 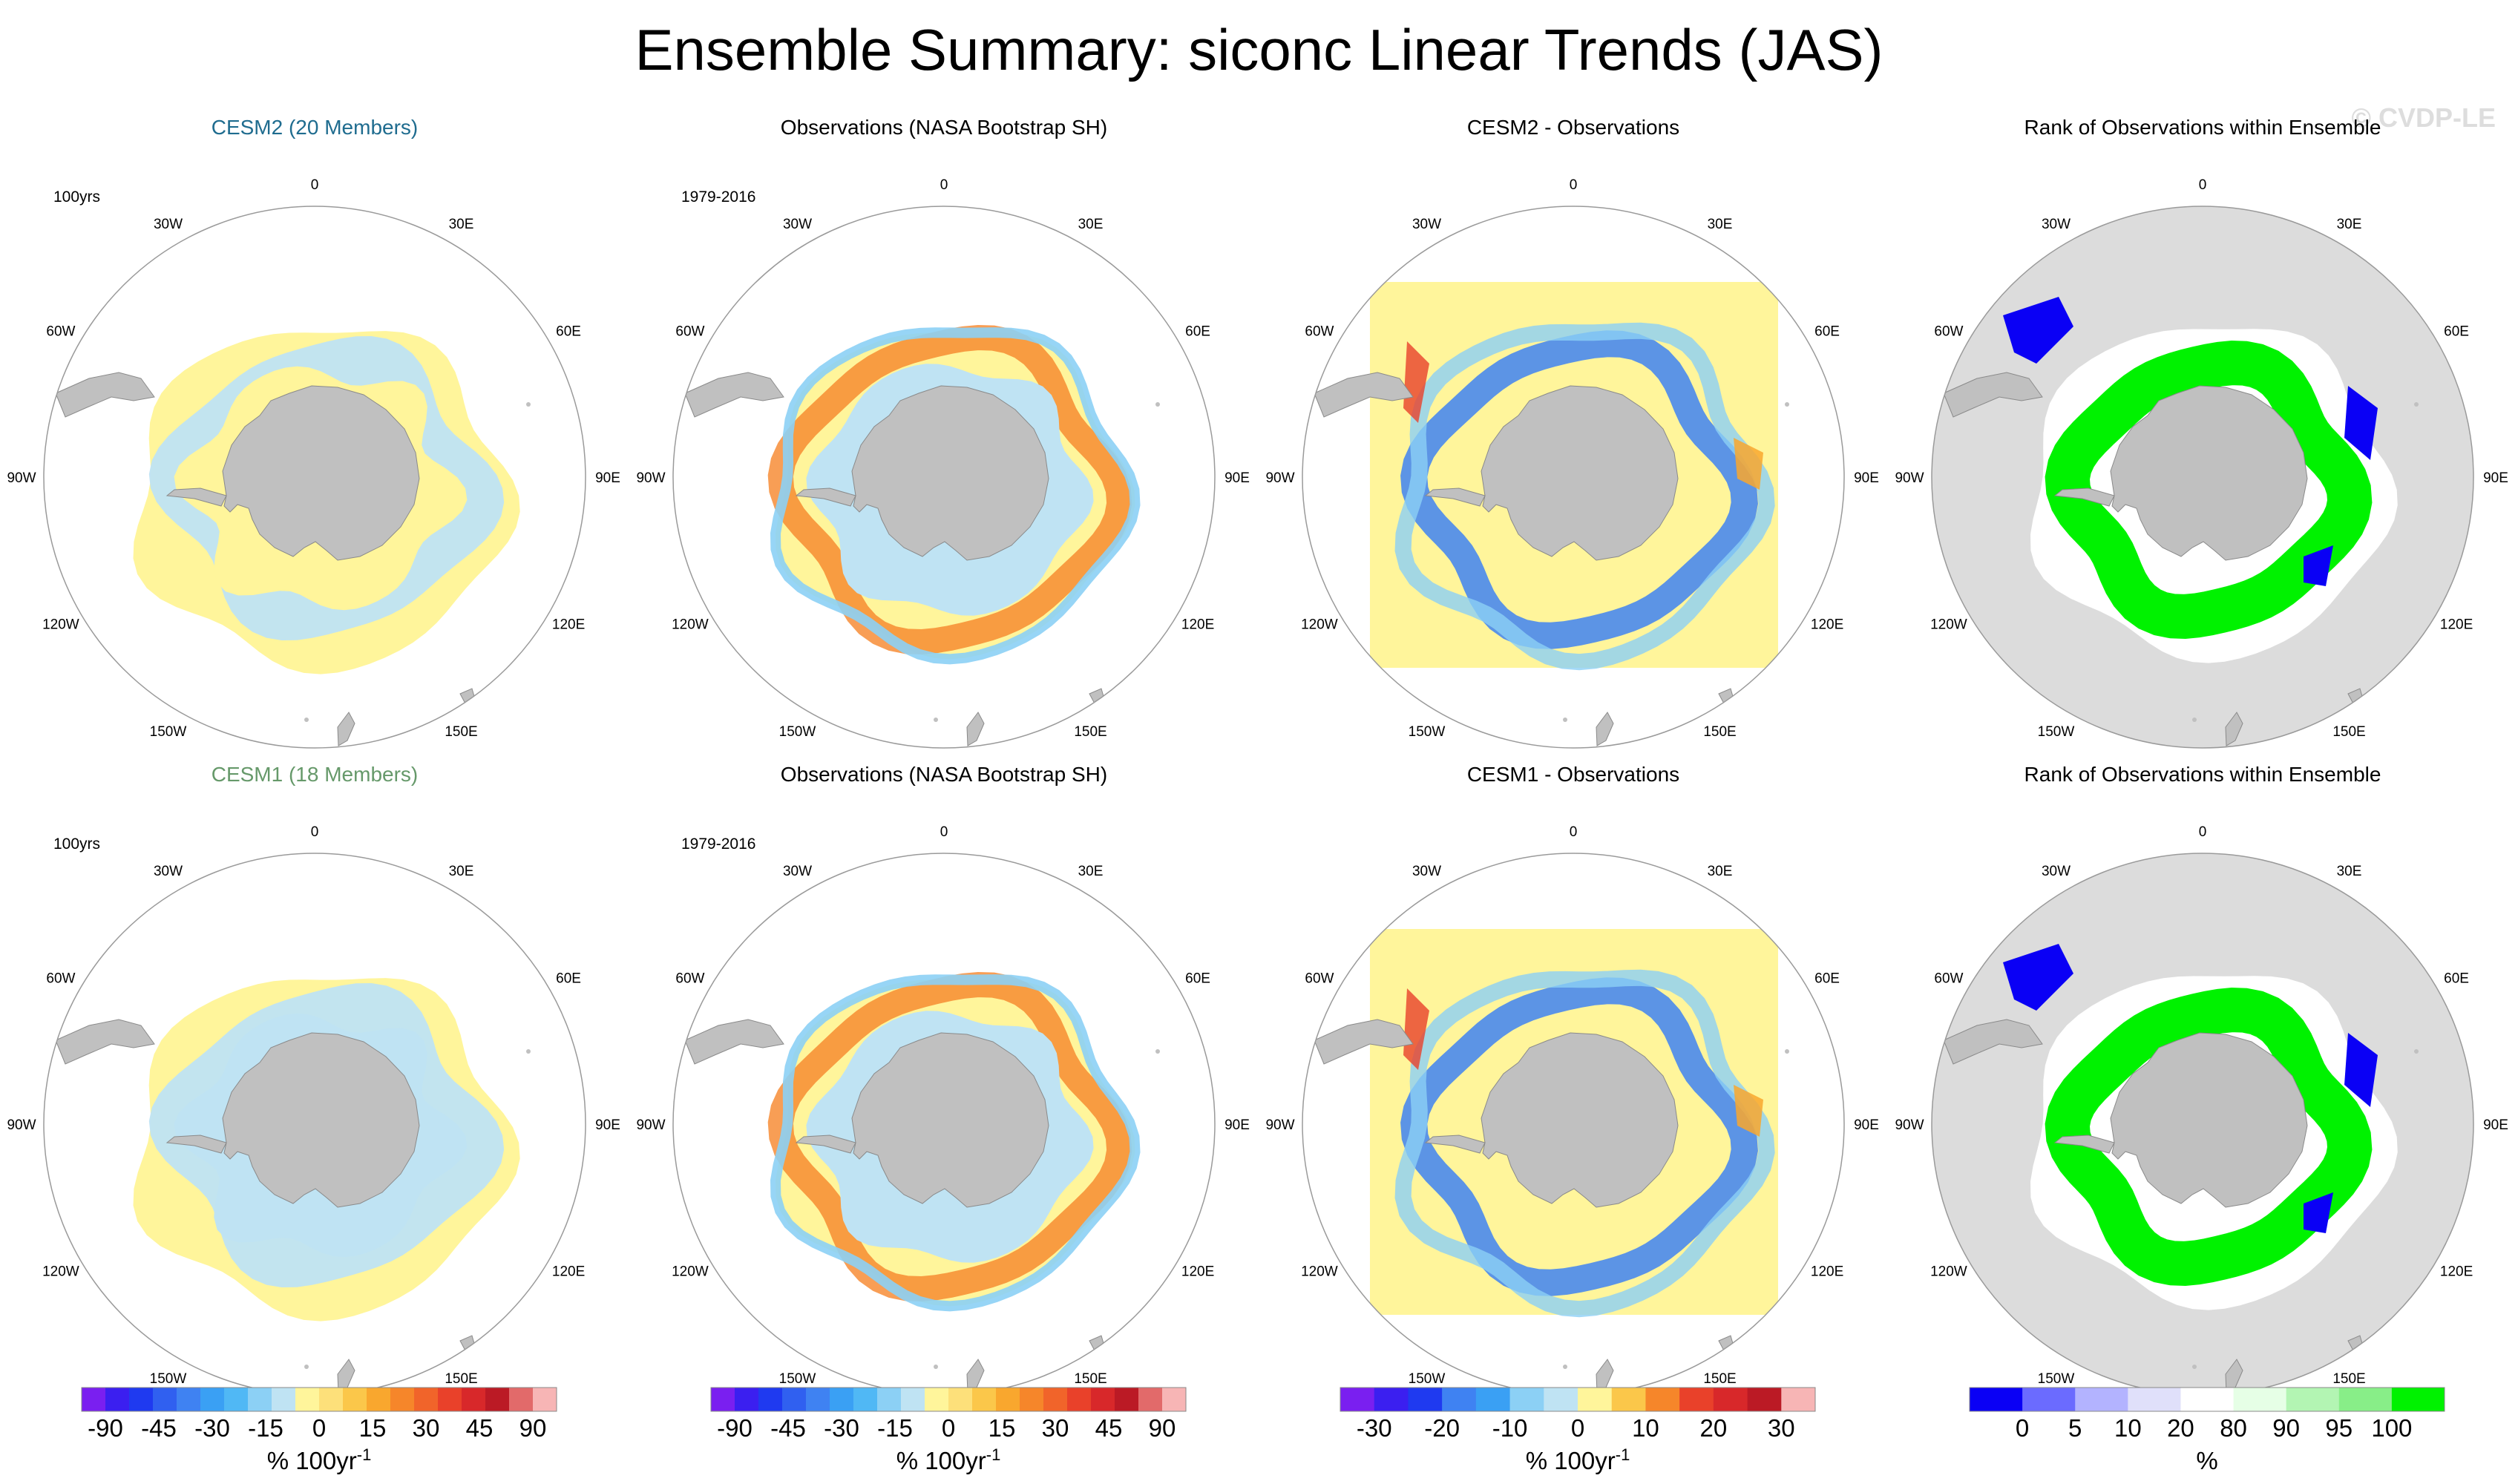 I want to click on colorbar-tick-label: -30, so click(x=1374, y=1428).